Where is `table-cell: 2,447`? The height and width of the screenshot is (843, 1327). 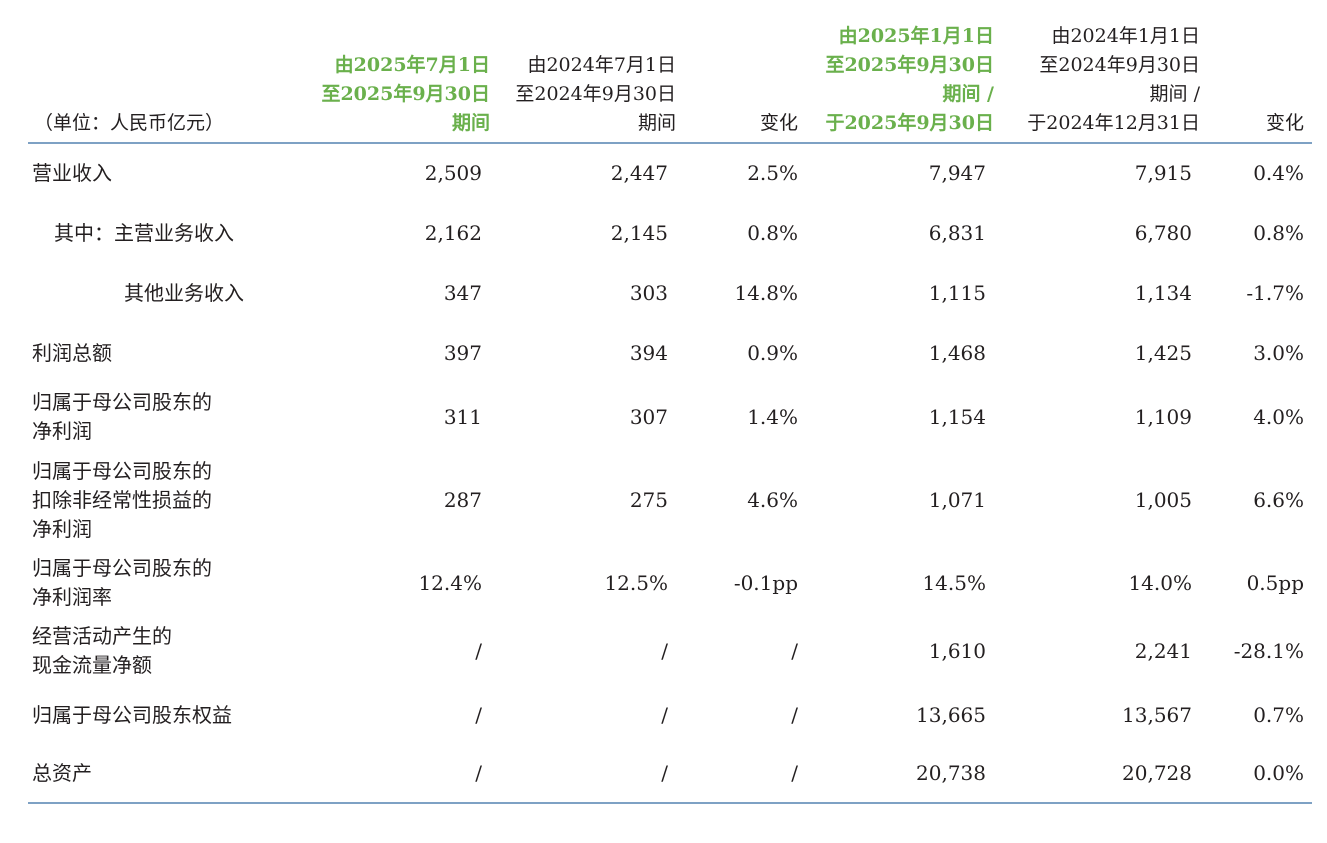 table-cell: 2,447 is located at coordinates (639, 173).